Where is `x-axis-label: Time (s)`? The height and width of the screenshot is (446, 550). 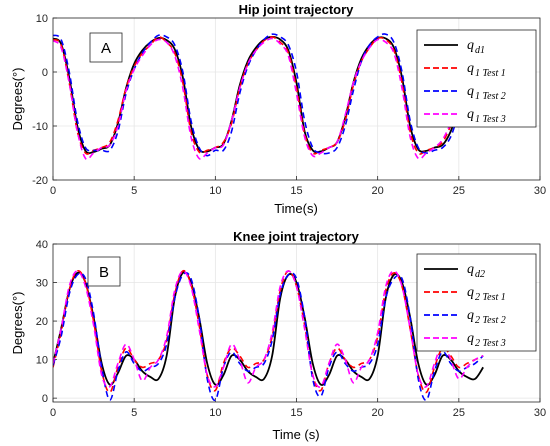
x-axis-label: Time (s) is located at coordinates (295, 434).